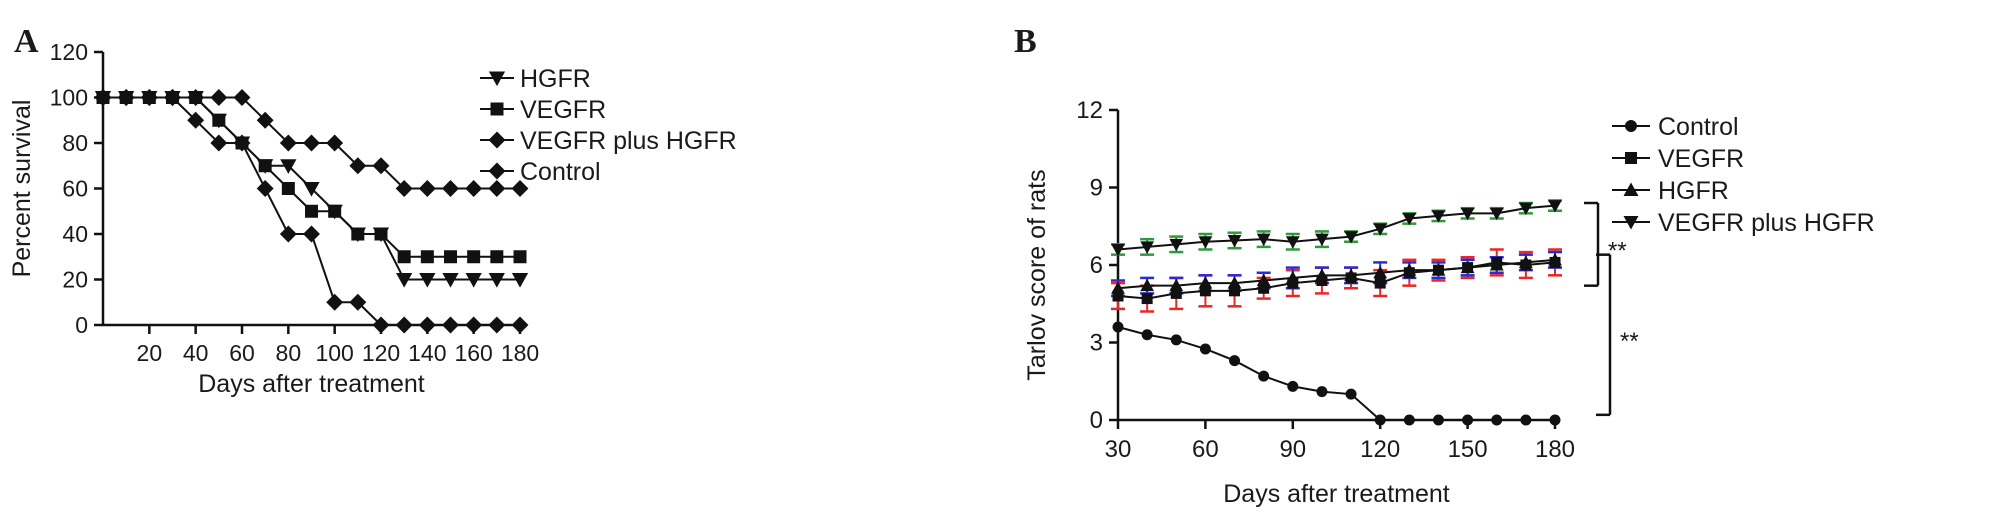  What do you see at coordinates (1631, 223) in the screenshot?
I see `legend-marker-b` at bounding box center [1631, 223].